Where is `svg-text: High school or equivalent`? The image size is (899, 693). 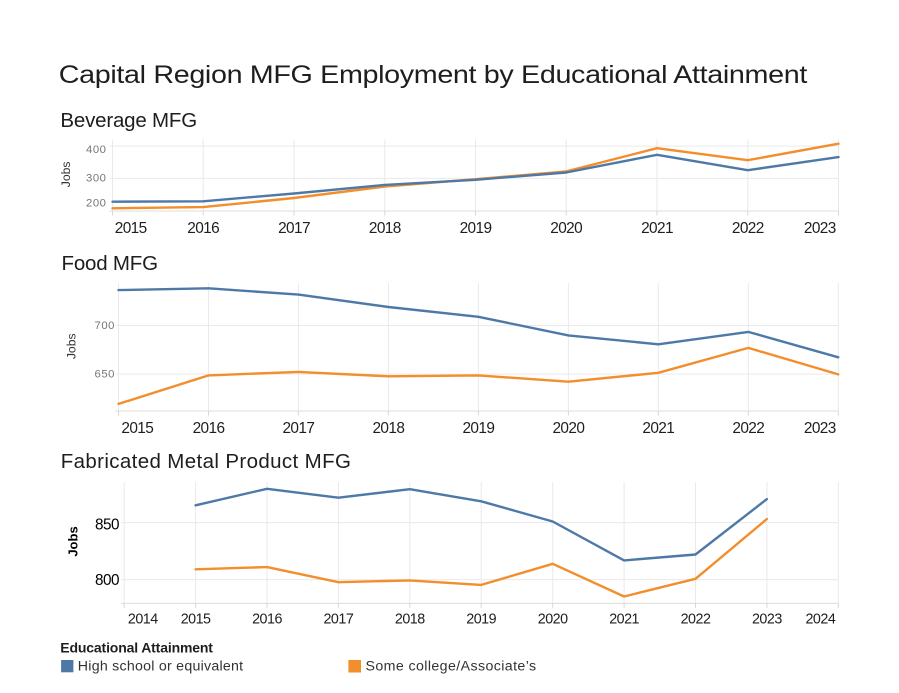 svg-text: High school or equivalent is located at coordinates (161, 666).